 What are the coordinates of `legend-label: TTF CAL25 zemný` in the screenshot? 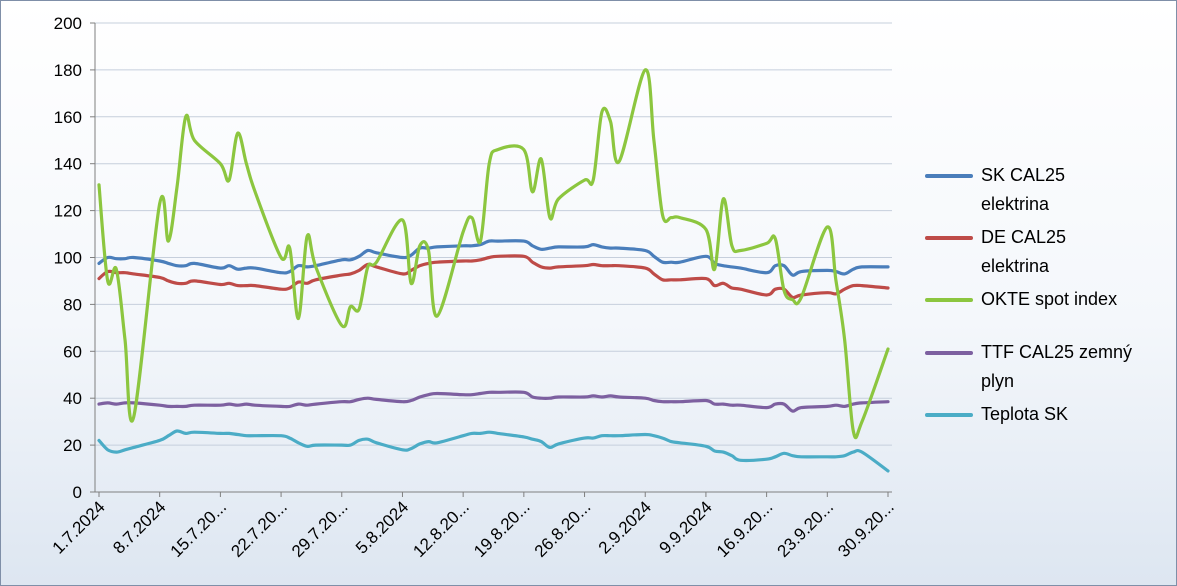 It's located at (1057, 352).